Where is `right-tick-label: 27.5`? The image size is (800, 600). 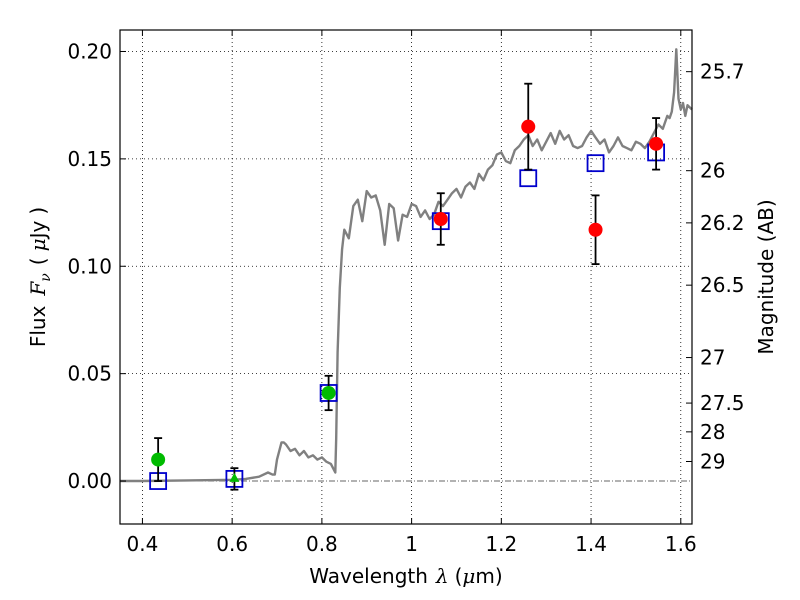
right-tick-label: 27.5 is located at coordinates (722, 403).